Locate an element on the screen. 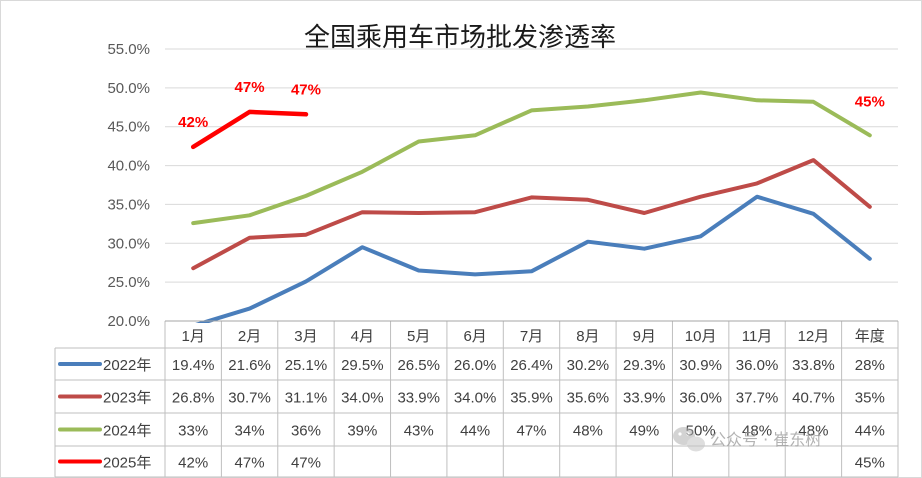 The width and height of the screenshot is (922, 478). x-tick-label: 6月 is located at coordinates (474, 336).